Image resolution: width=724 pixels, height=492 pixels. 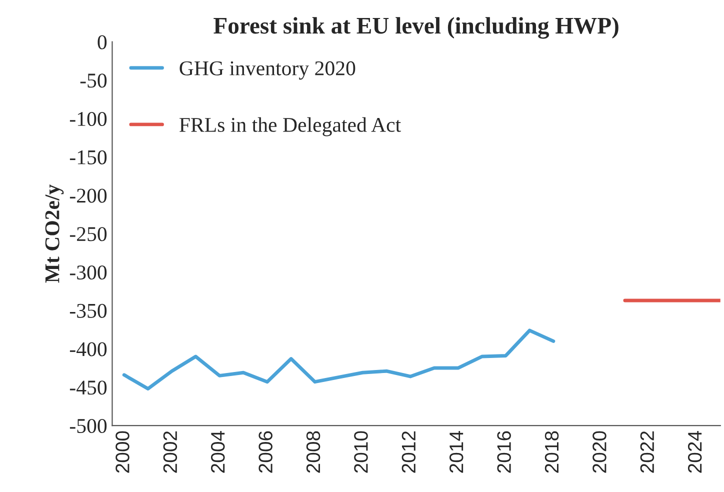 I want to click on legend-label: FRLs in the Delegated Act, so click(x=290, y=126).